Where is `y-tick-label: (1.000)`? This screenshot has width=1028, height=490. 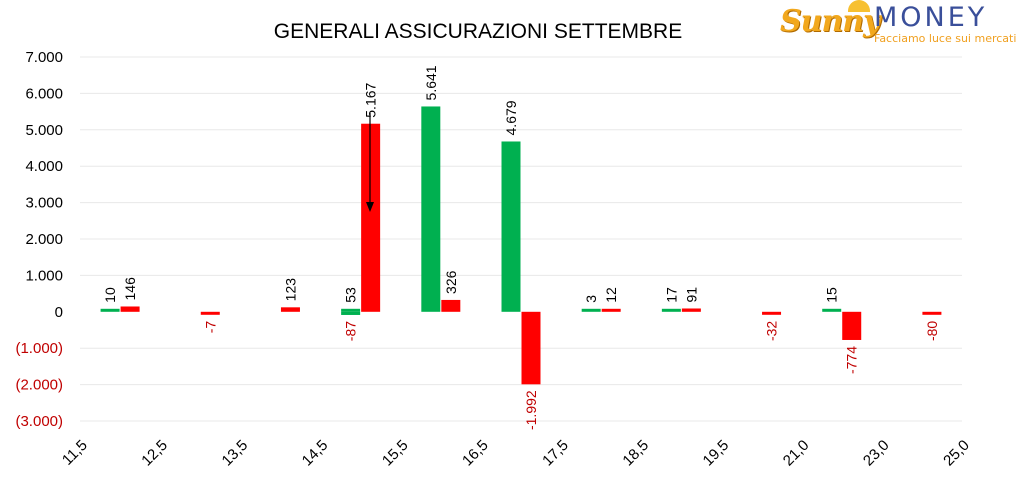 y-tick-label: (1.000) is located at coordinates (39, 348).